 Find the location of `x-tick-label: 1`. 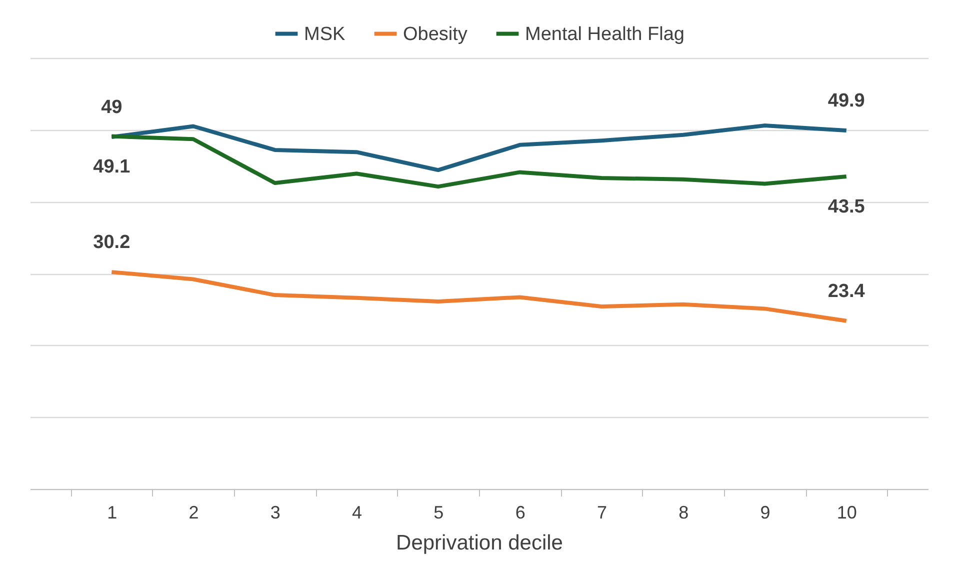

x-tick-label: 1 is located at coordinates (112, 512).